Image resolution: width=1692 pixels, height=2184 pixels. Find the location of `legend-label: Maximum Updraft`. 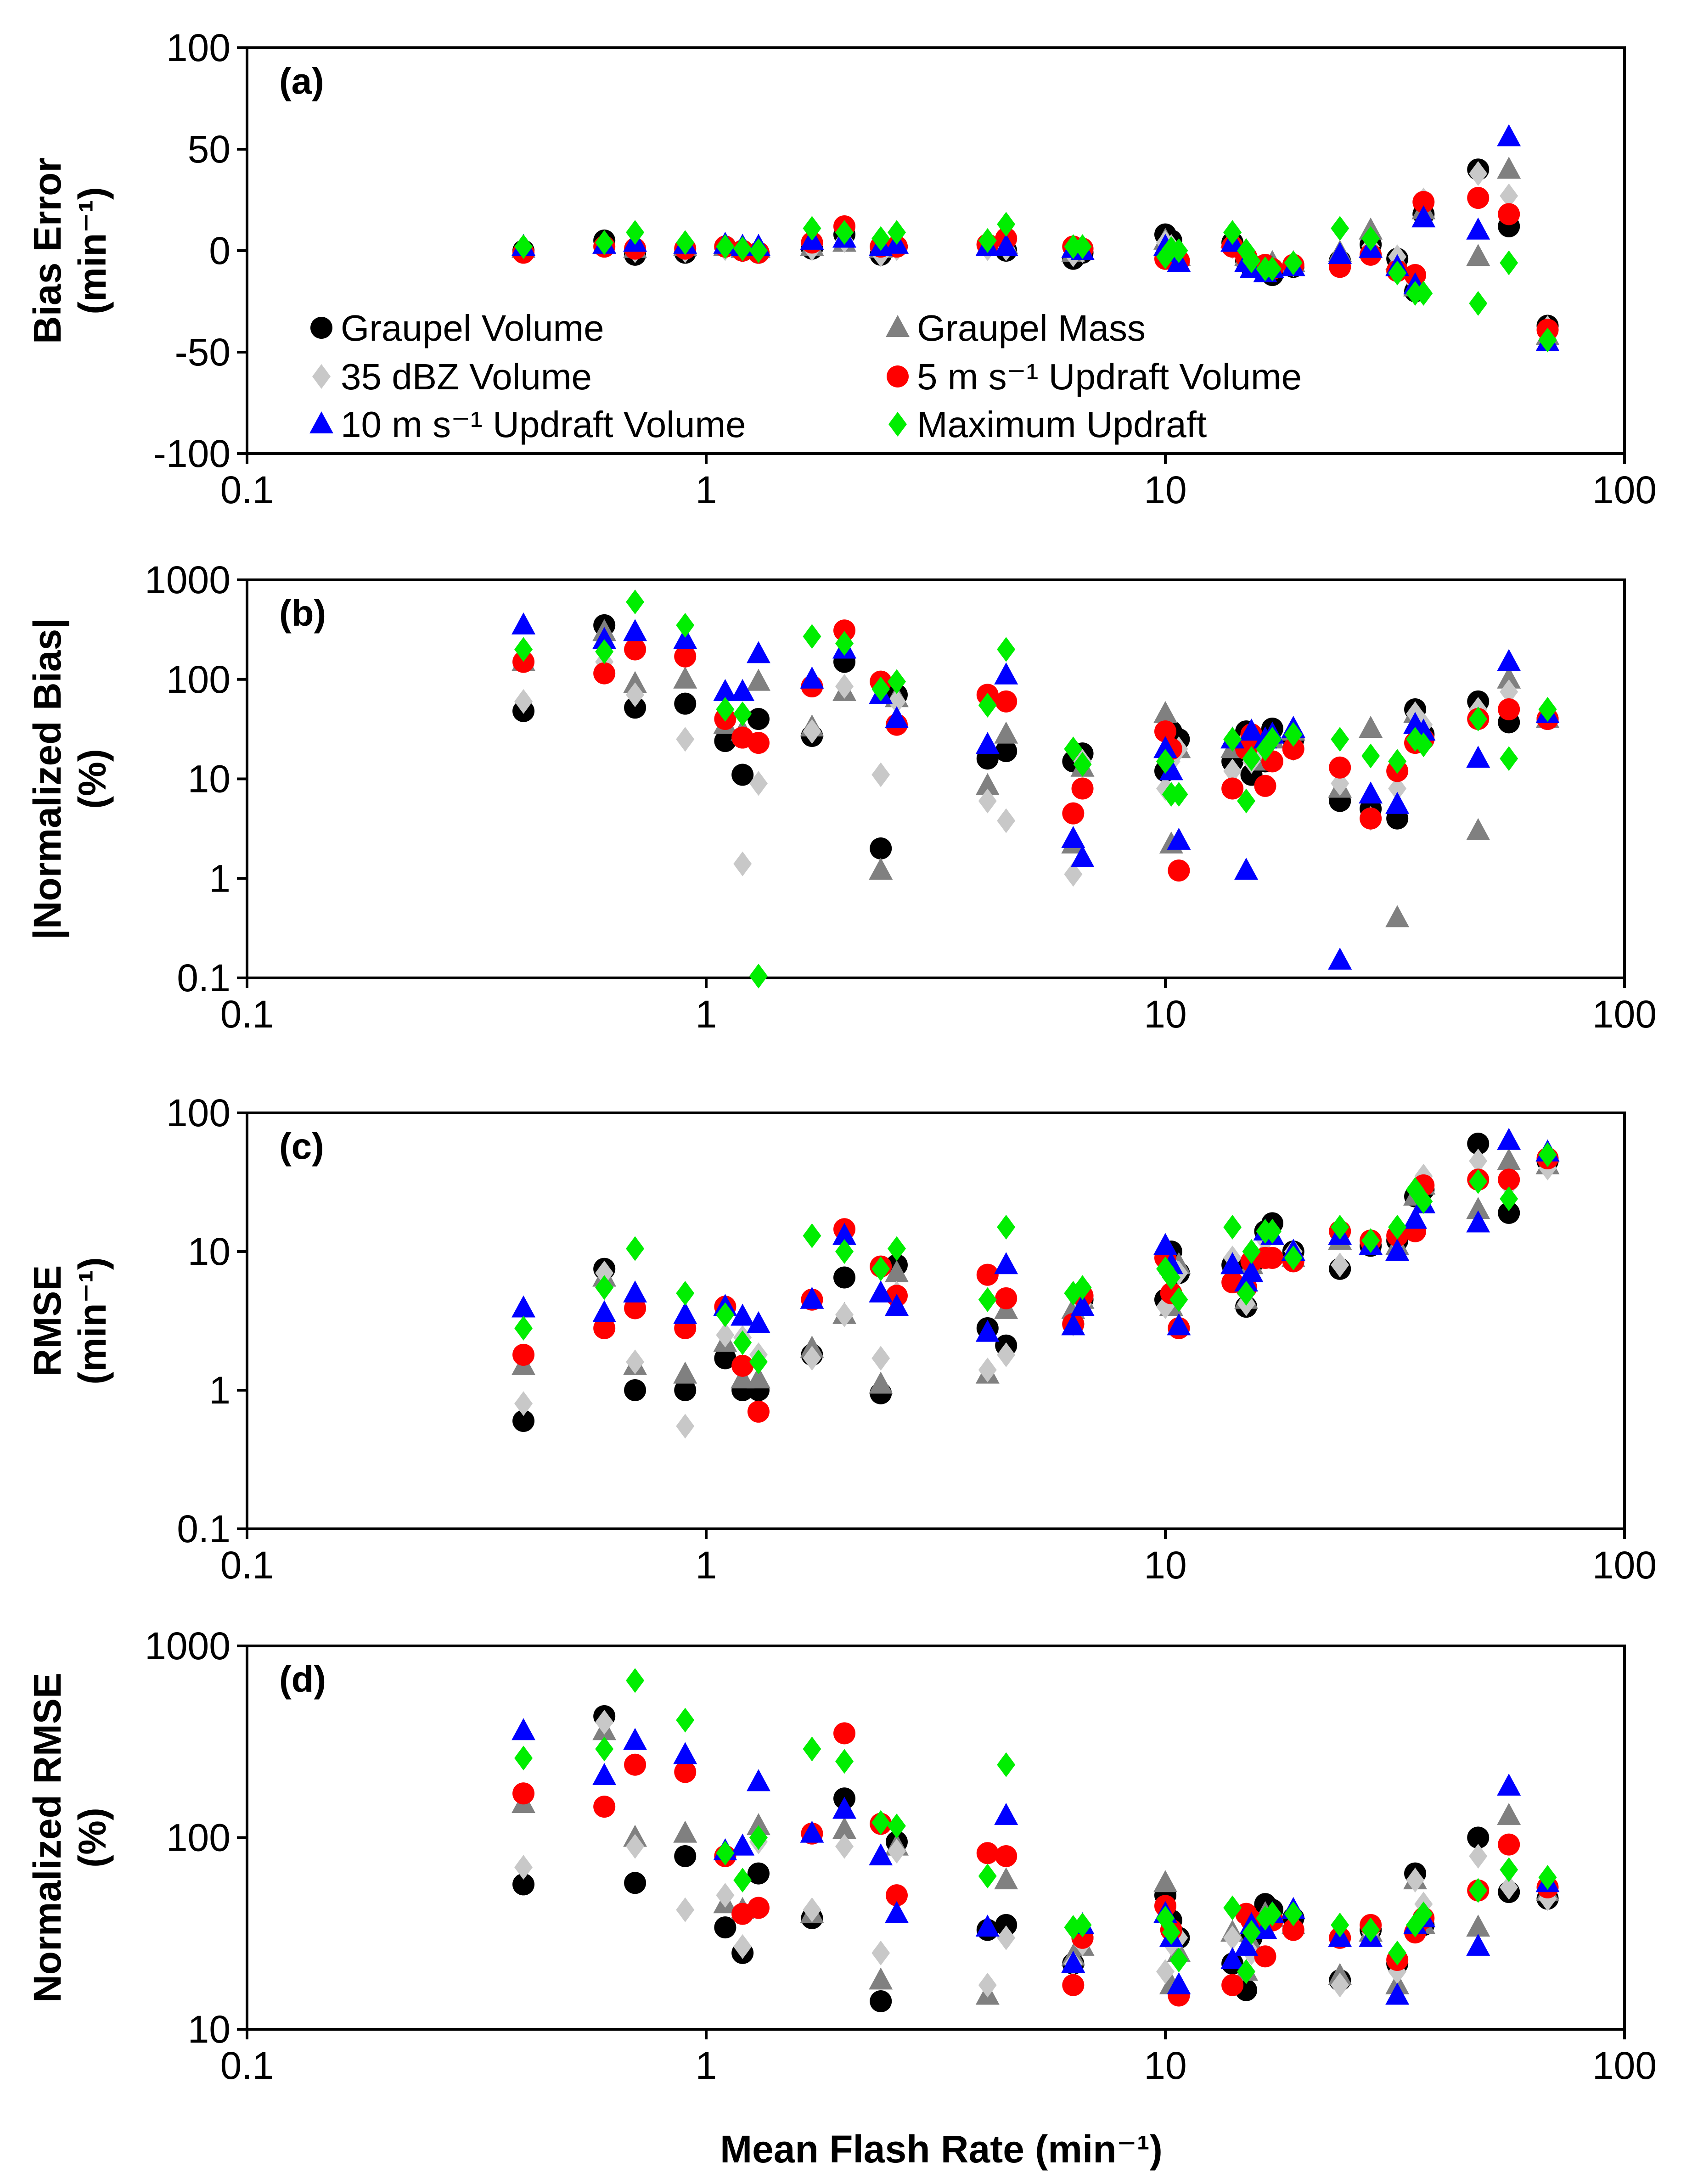

legend-label: Maximum Updraft is located at coordinates (1062, 424).